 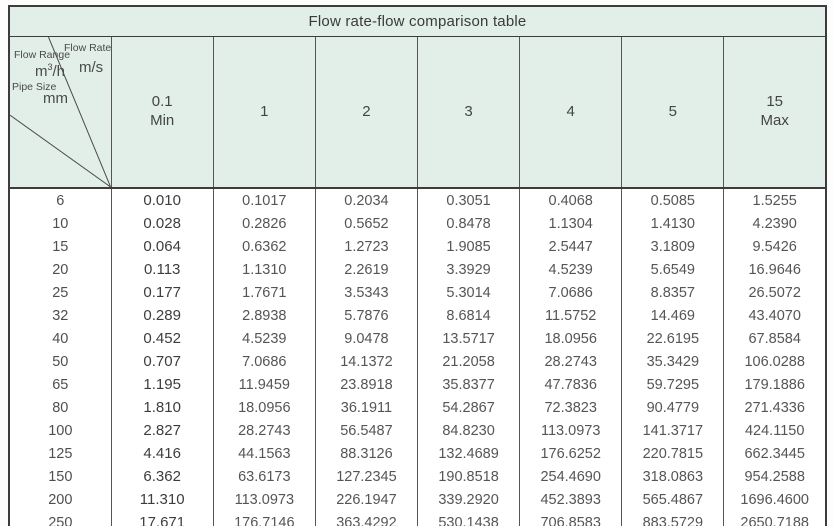 I want to click on pipe-size-cell: 20, so click(x=60, y=269).